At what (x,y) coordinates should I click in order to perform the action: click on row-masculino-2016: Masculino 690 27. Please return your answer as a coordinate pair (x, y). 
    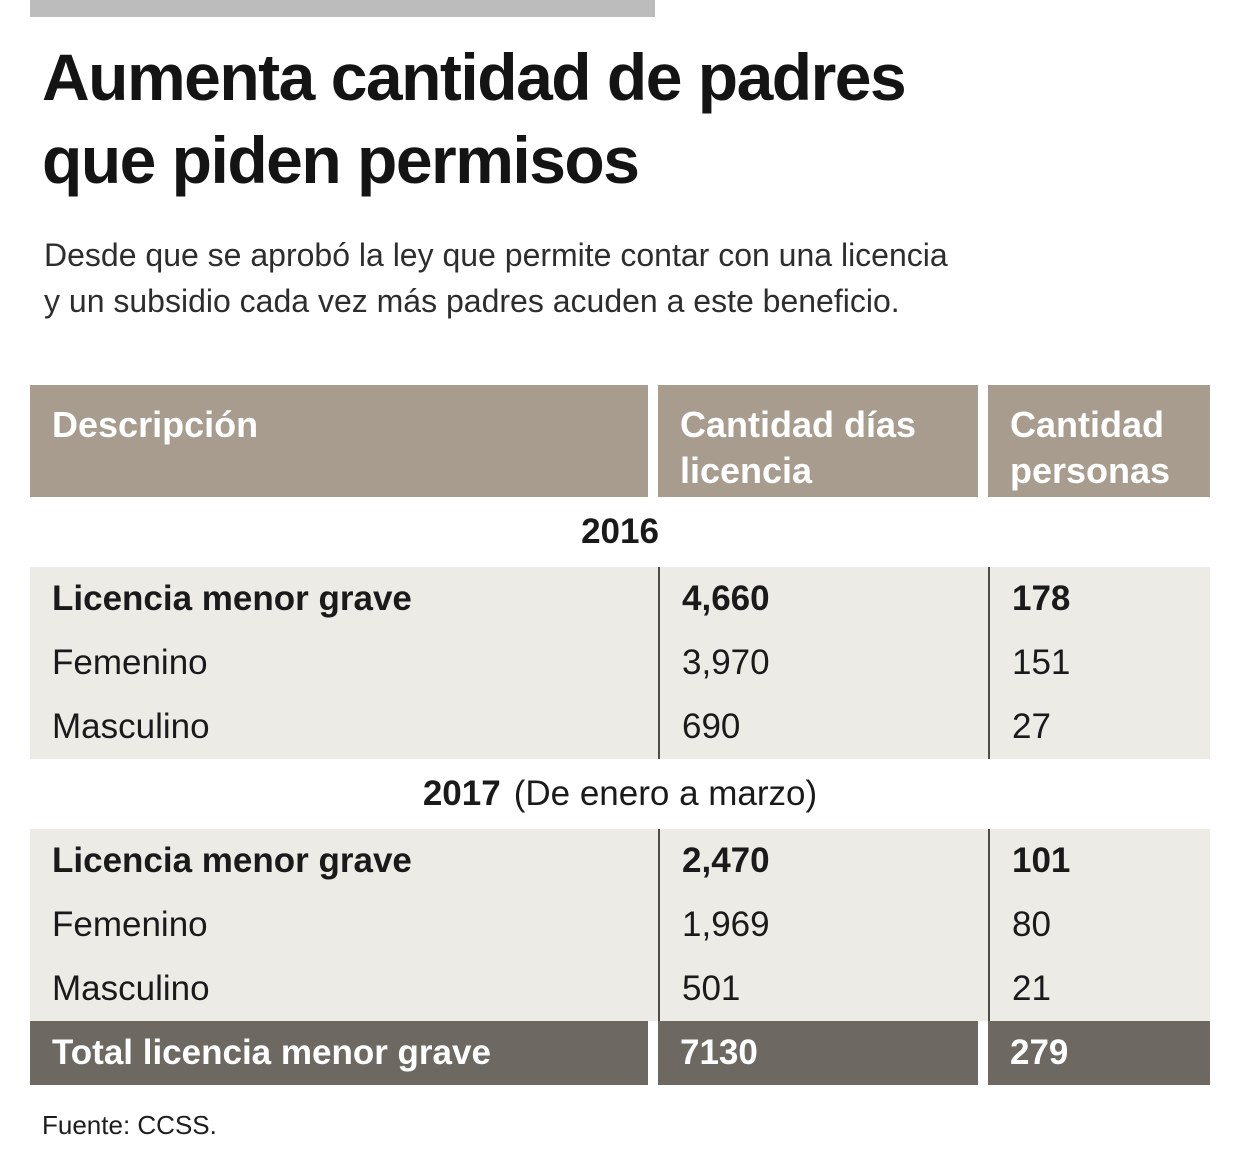
    Looking at the image, I should click on (620, 727).